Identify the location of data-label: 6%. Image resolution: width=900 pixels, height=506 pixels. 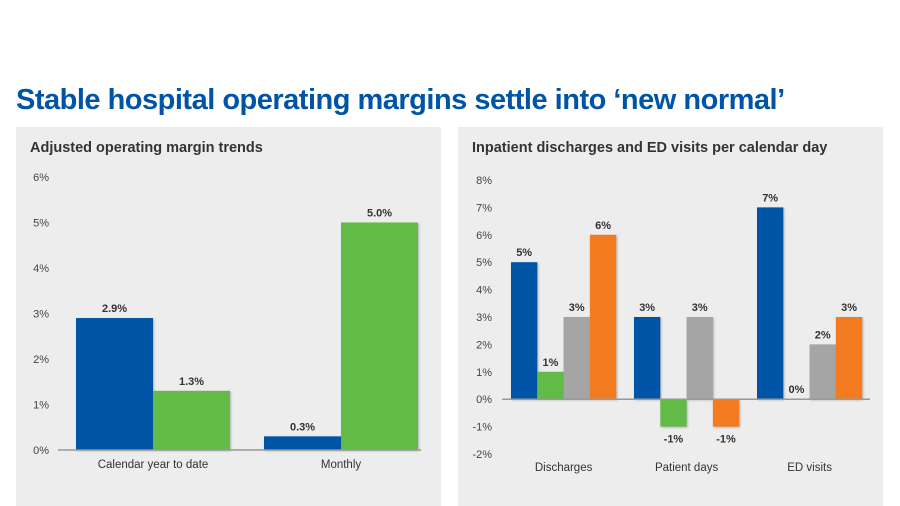
(603, 226).